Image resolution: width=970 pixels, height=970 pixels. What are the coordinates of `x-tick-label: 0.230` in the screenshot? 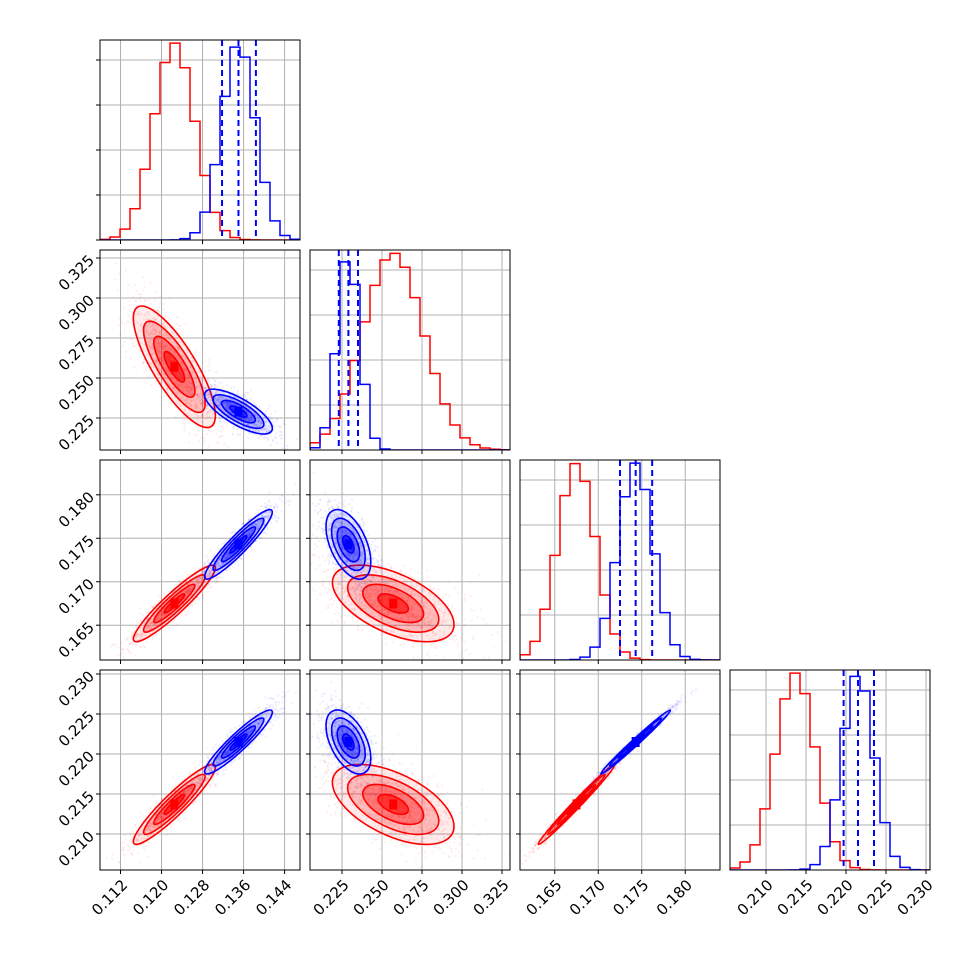 It's located at (915, 897).